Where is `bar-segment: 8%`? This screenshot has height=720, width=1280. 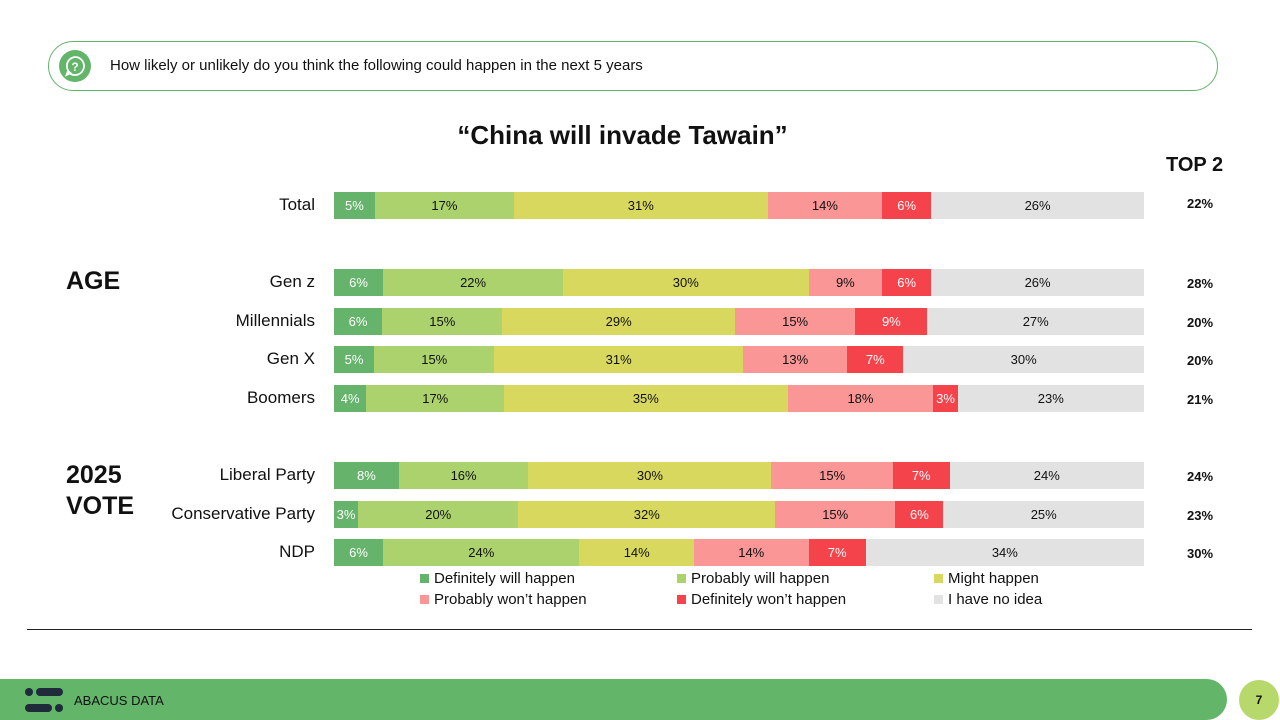
bar-segment: 8% is located at coordinates (366, 475).